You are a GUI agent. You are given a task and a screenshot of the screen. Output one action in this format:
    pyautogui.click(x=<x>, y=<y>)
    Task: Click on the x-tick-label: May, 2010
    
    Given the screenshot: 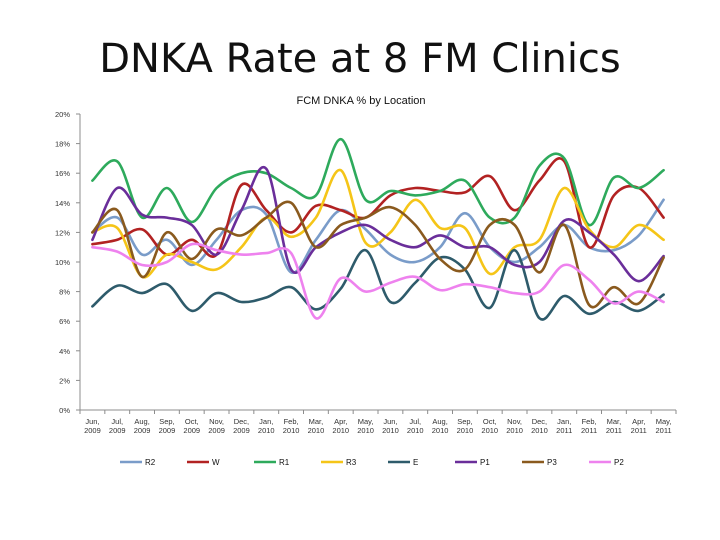 What is the action you would take?
    pyautogui.click(x=365, y=426)
    